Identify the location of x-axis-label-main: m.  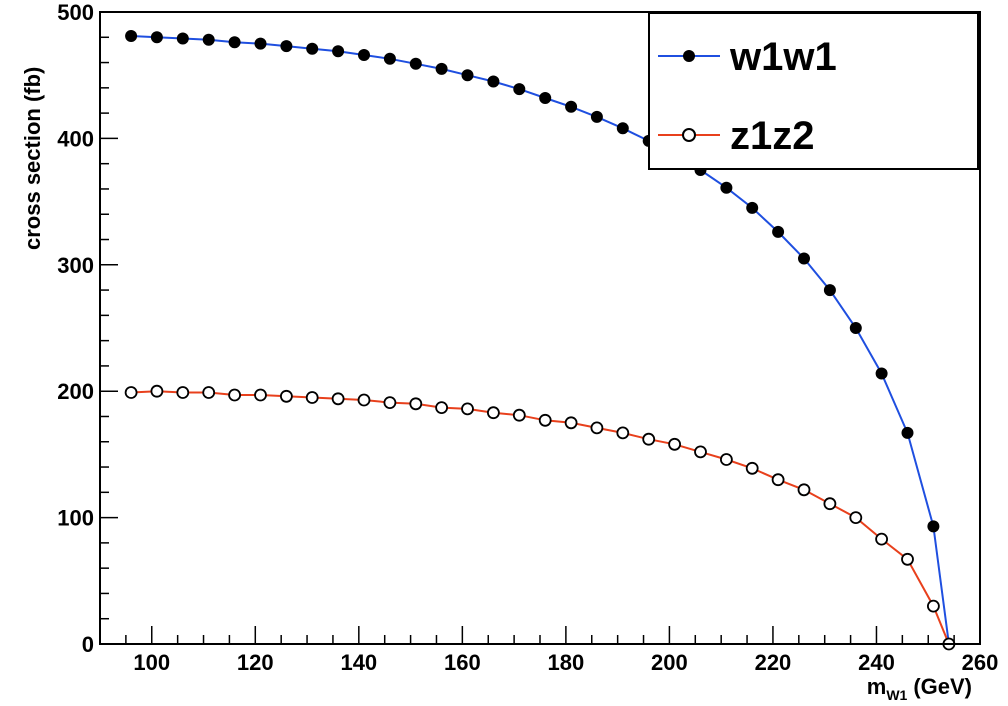
(877, 686).